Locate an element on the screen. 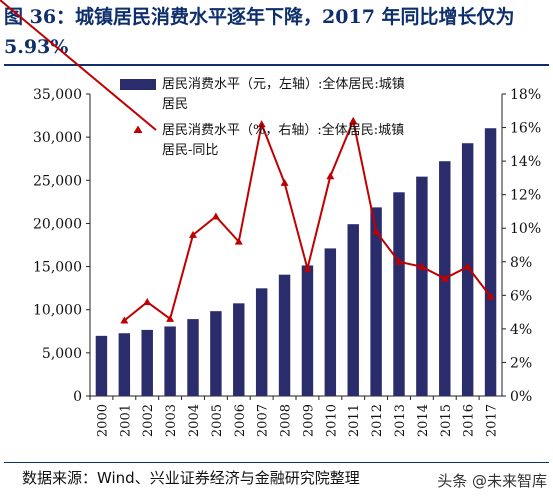  y-right-tick-label: 16% is located at coordinates (525, 129).